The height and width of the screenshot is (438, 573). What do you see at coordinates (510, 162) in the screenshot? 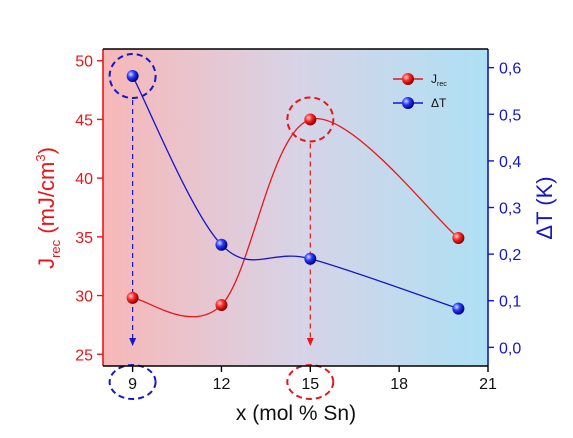
I see `y-right-tick-label: 0,4` at bounding box center [510, 162].